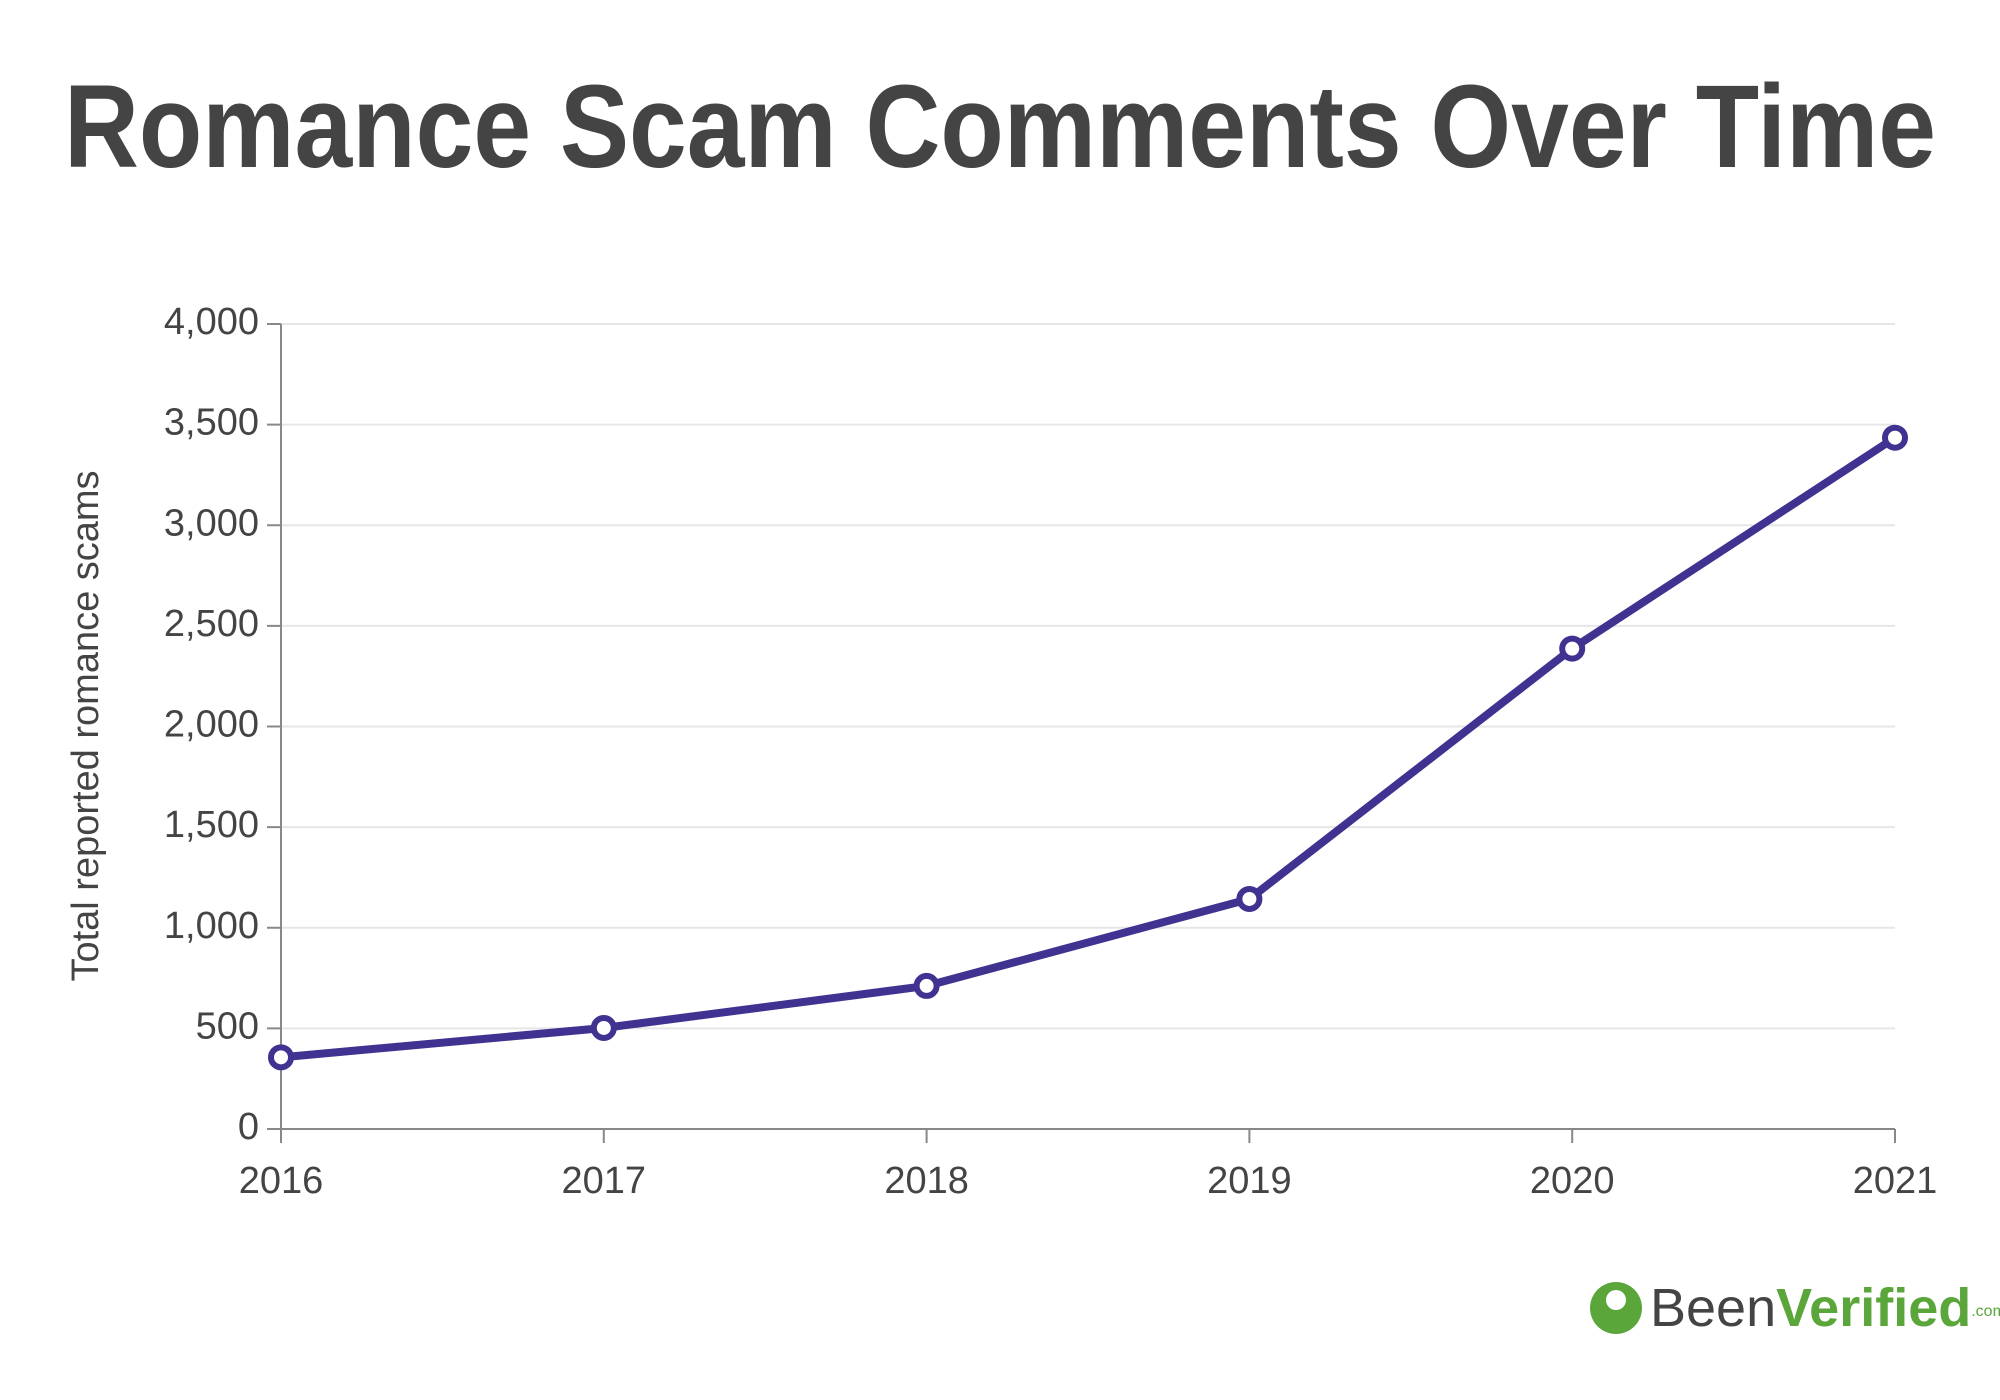 This screenshot has width=2000, height=1400. I want to click on x-tick-label: 2018, so click(926, 1181).